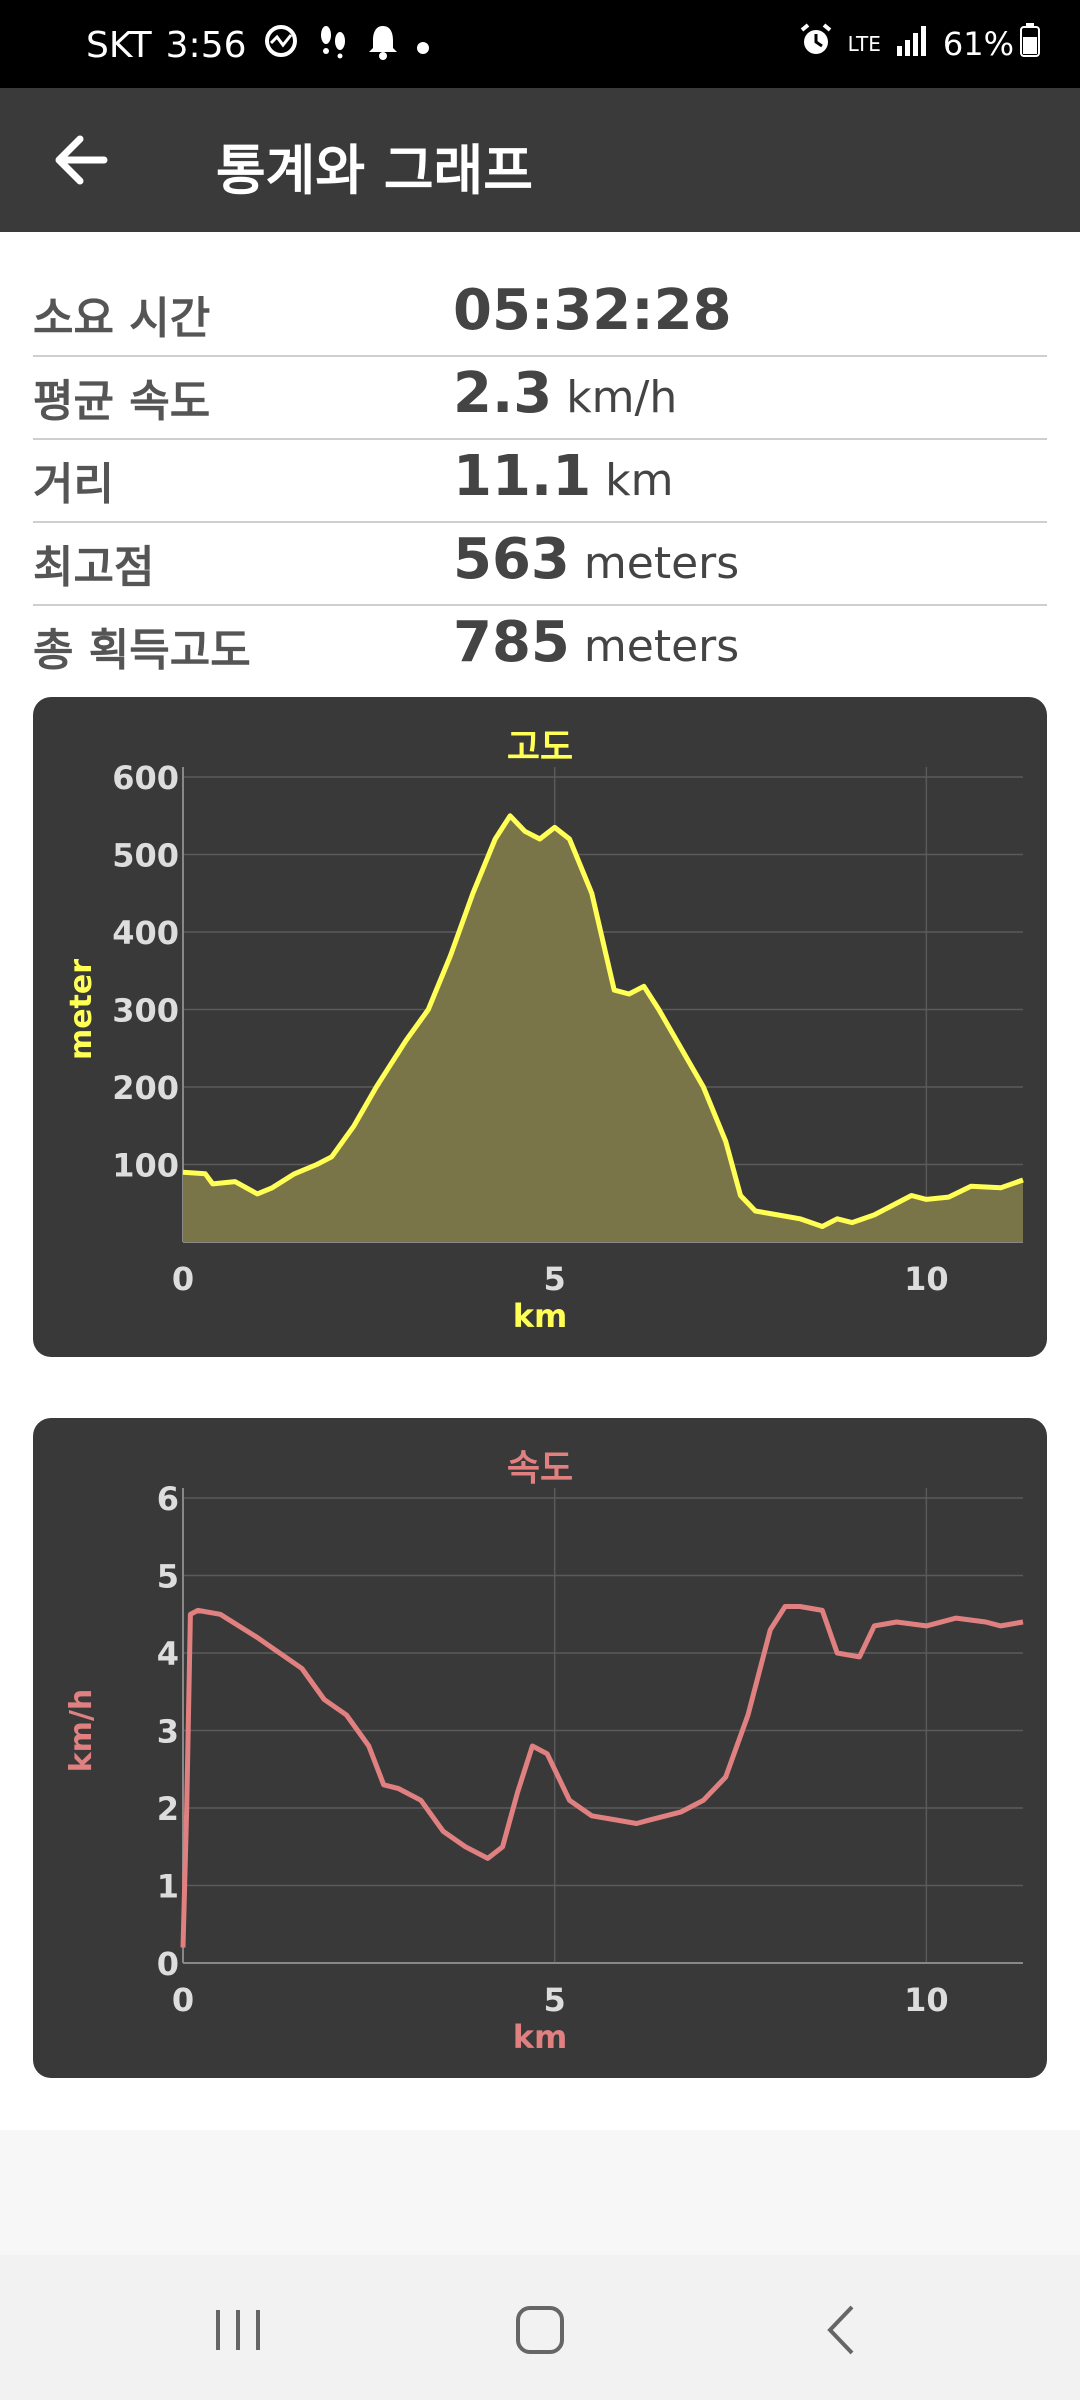 This screenshot has height=2400, width=1080. I want to click on stat-label: 최고점, so click(94, 567).